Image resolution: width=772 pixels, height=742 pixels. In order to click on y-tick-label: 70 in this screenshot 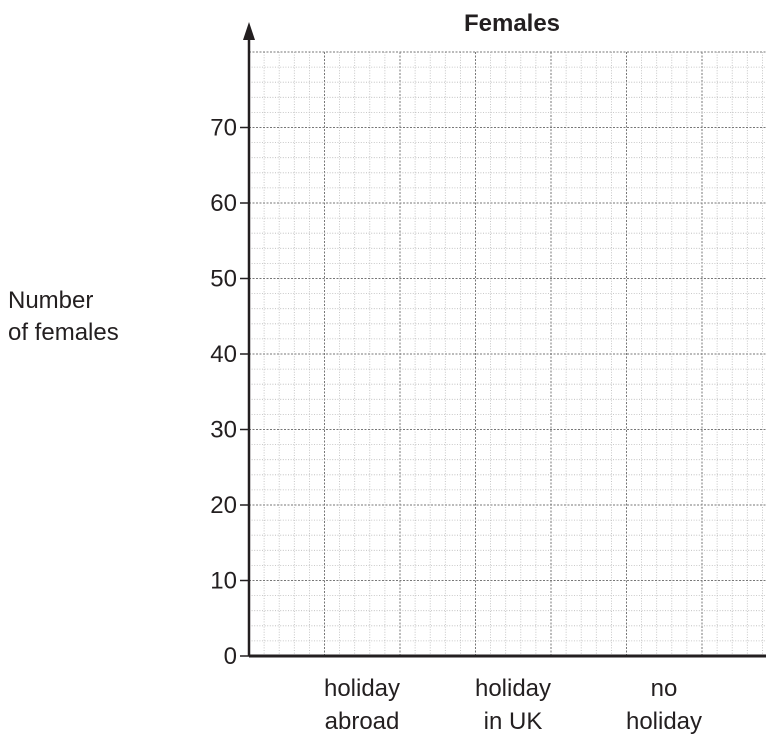, I will do `click(223, 128)`.